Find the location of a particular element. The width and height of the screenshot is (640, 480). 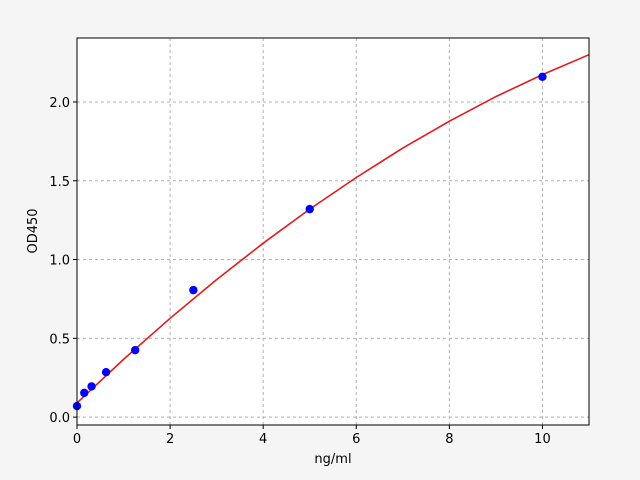

x-tick-label: 10 is located at coordinates (542, 439).